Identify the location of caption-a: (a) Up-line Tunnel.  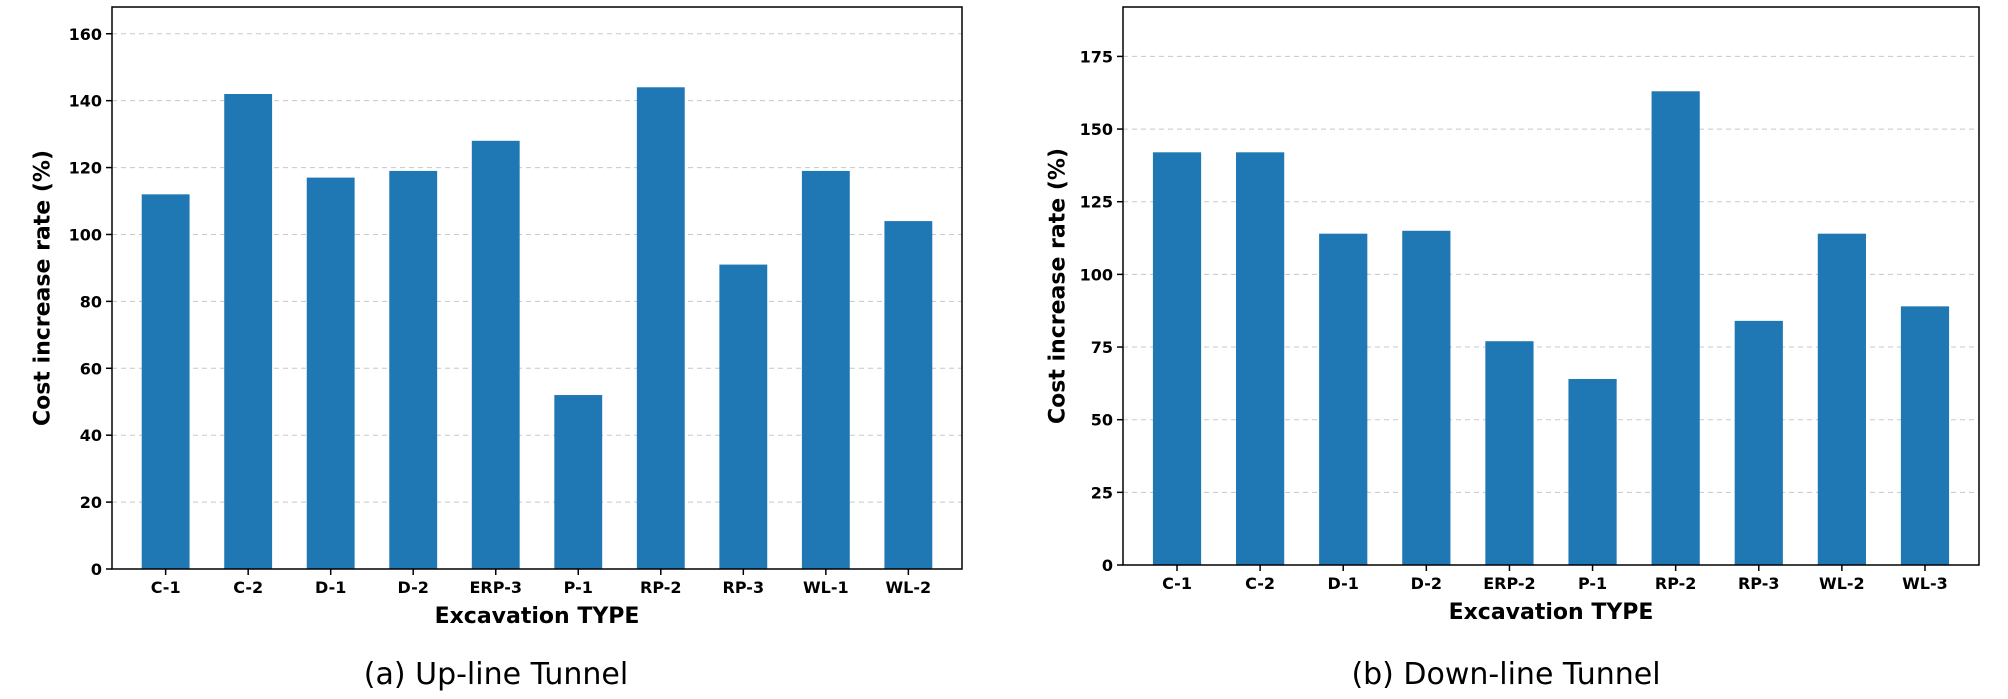
(496, 674).